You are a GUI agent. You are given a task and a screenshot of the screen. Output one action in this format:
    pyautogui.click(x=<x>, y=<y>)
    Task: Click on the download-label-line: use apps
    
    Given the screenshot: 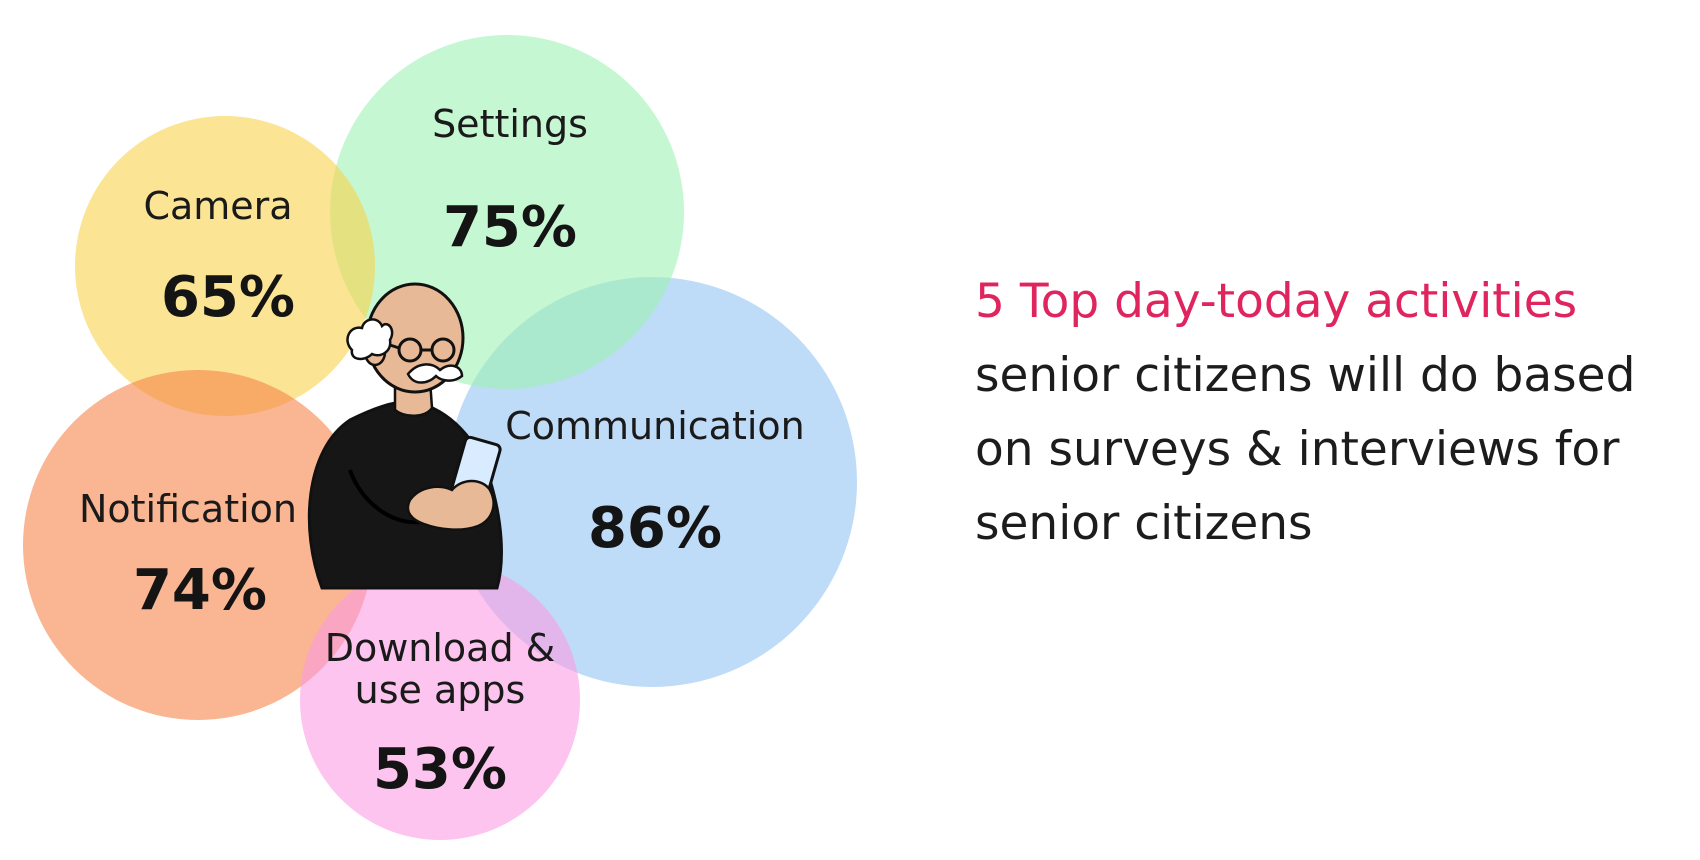 What is the action you would take?
    pyautogui.click(x=440, y=690)
    